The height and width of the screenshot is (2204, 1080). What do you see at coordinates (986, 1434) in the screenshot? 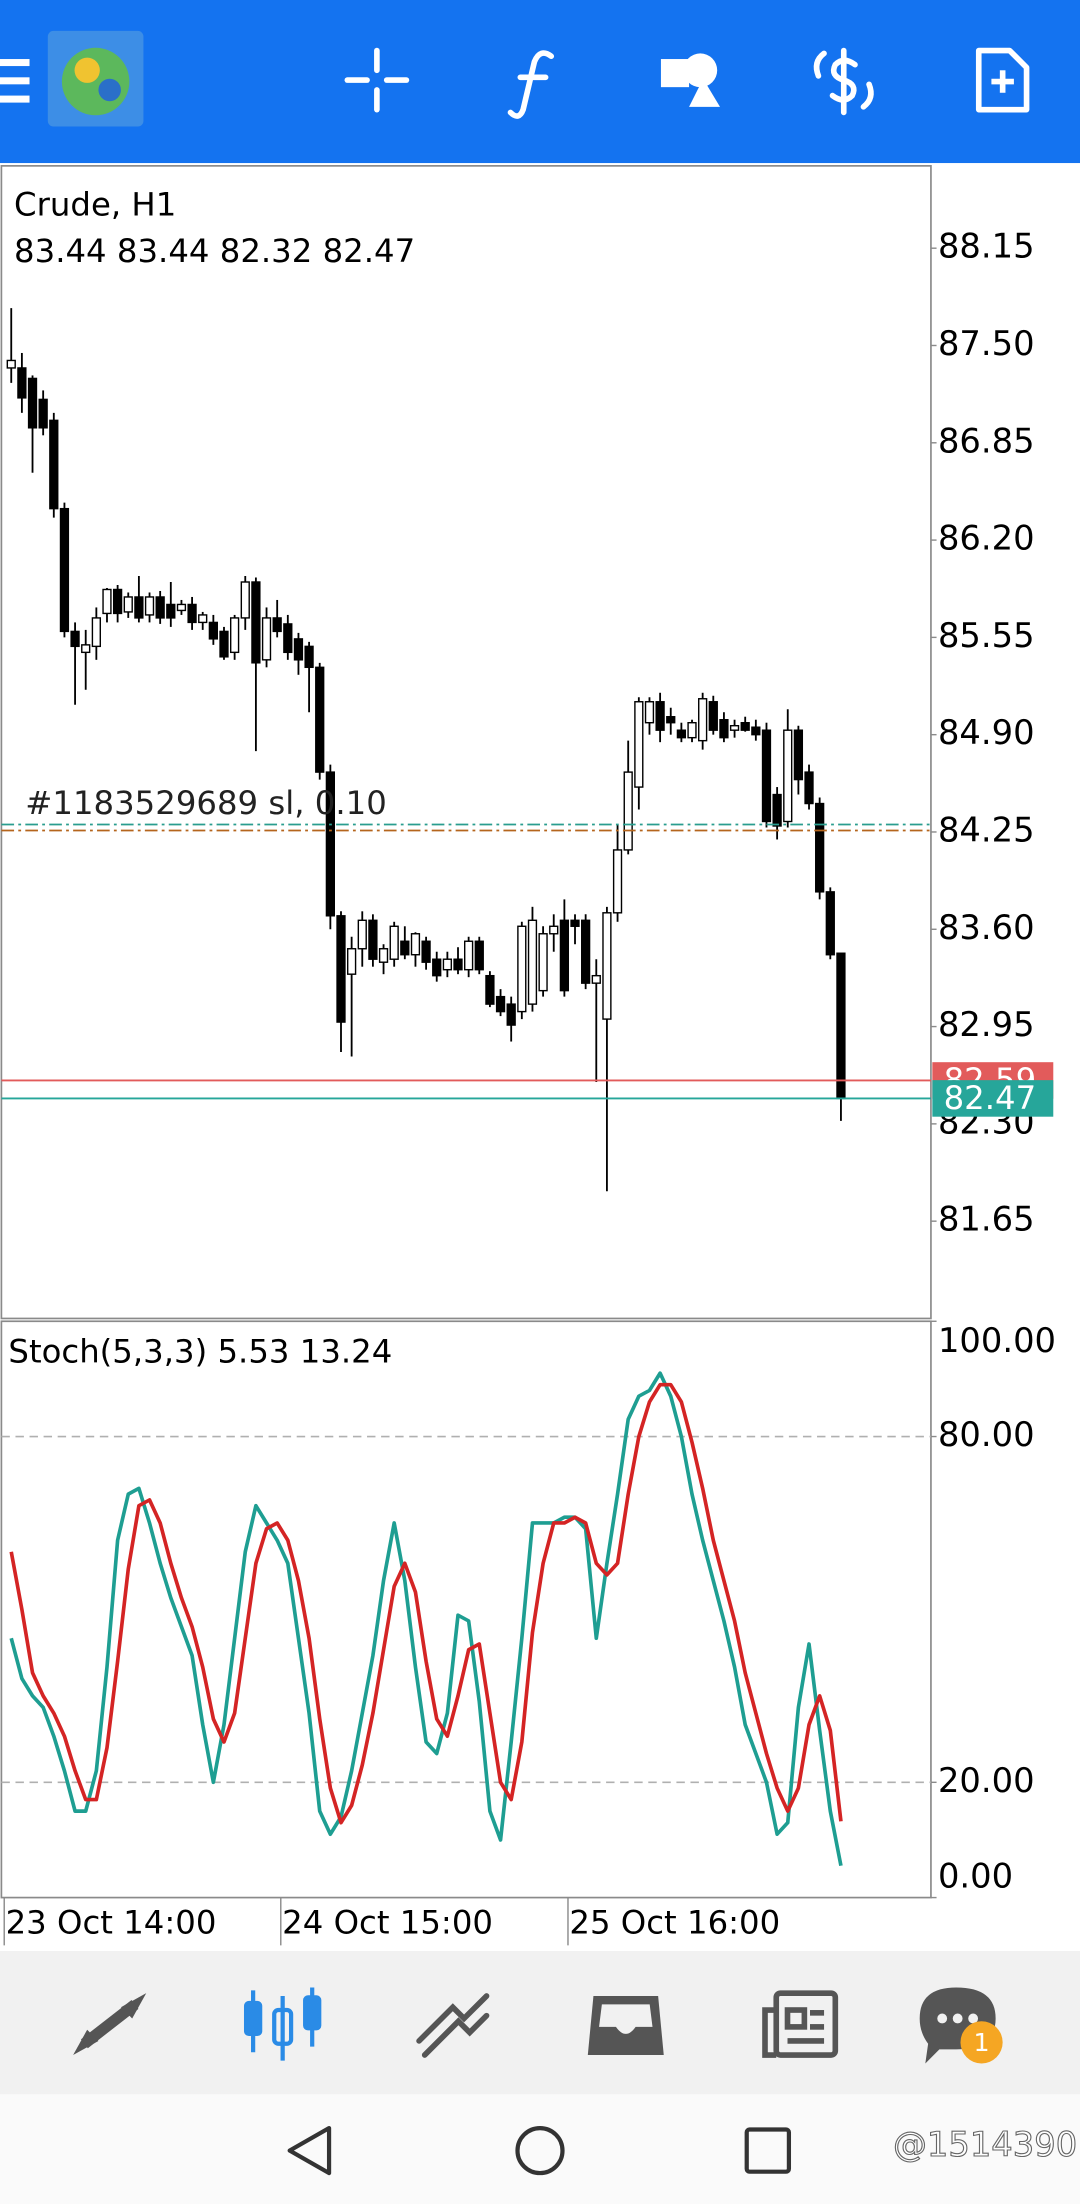
I see `y-tick-label: 80.00` at bounding box center [986, 1434].